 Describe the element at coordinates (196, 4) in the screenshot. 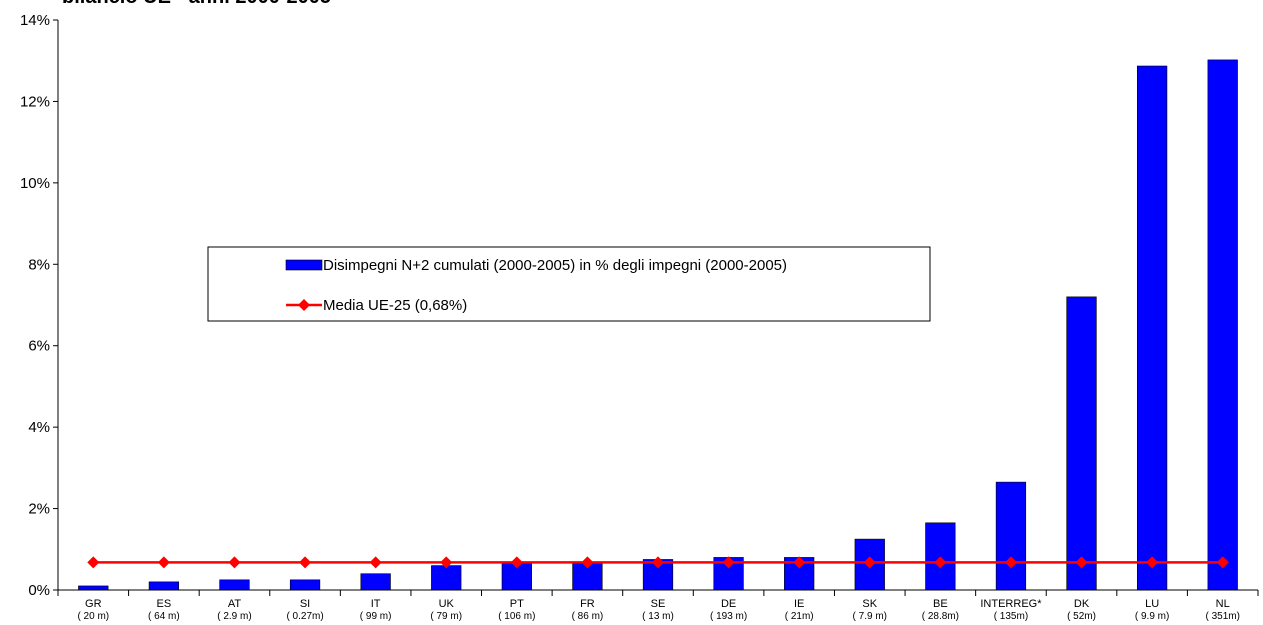

I see `chart-title: bilancio UE - anni 2000-2005` at that location.